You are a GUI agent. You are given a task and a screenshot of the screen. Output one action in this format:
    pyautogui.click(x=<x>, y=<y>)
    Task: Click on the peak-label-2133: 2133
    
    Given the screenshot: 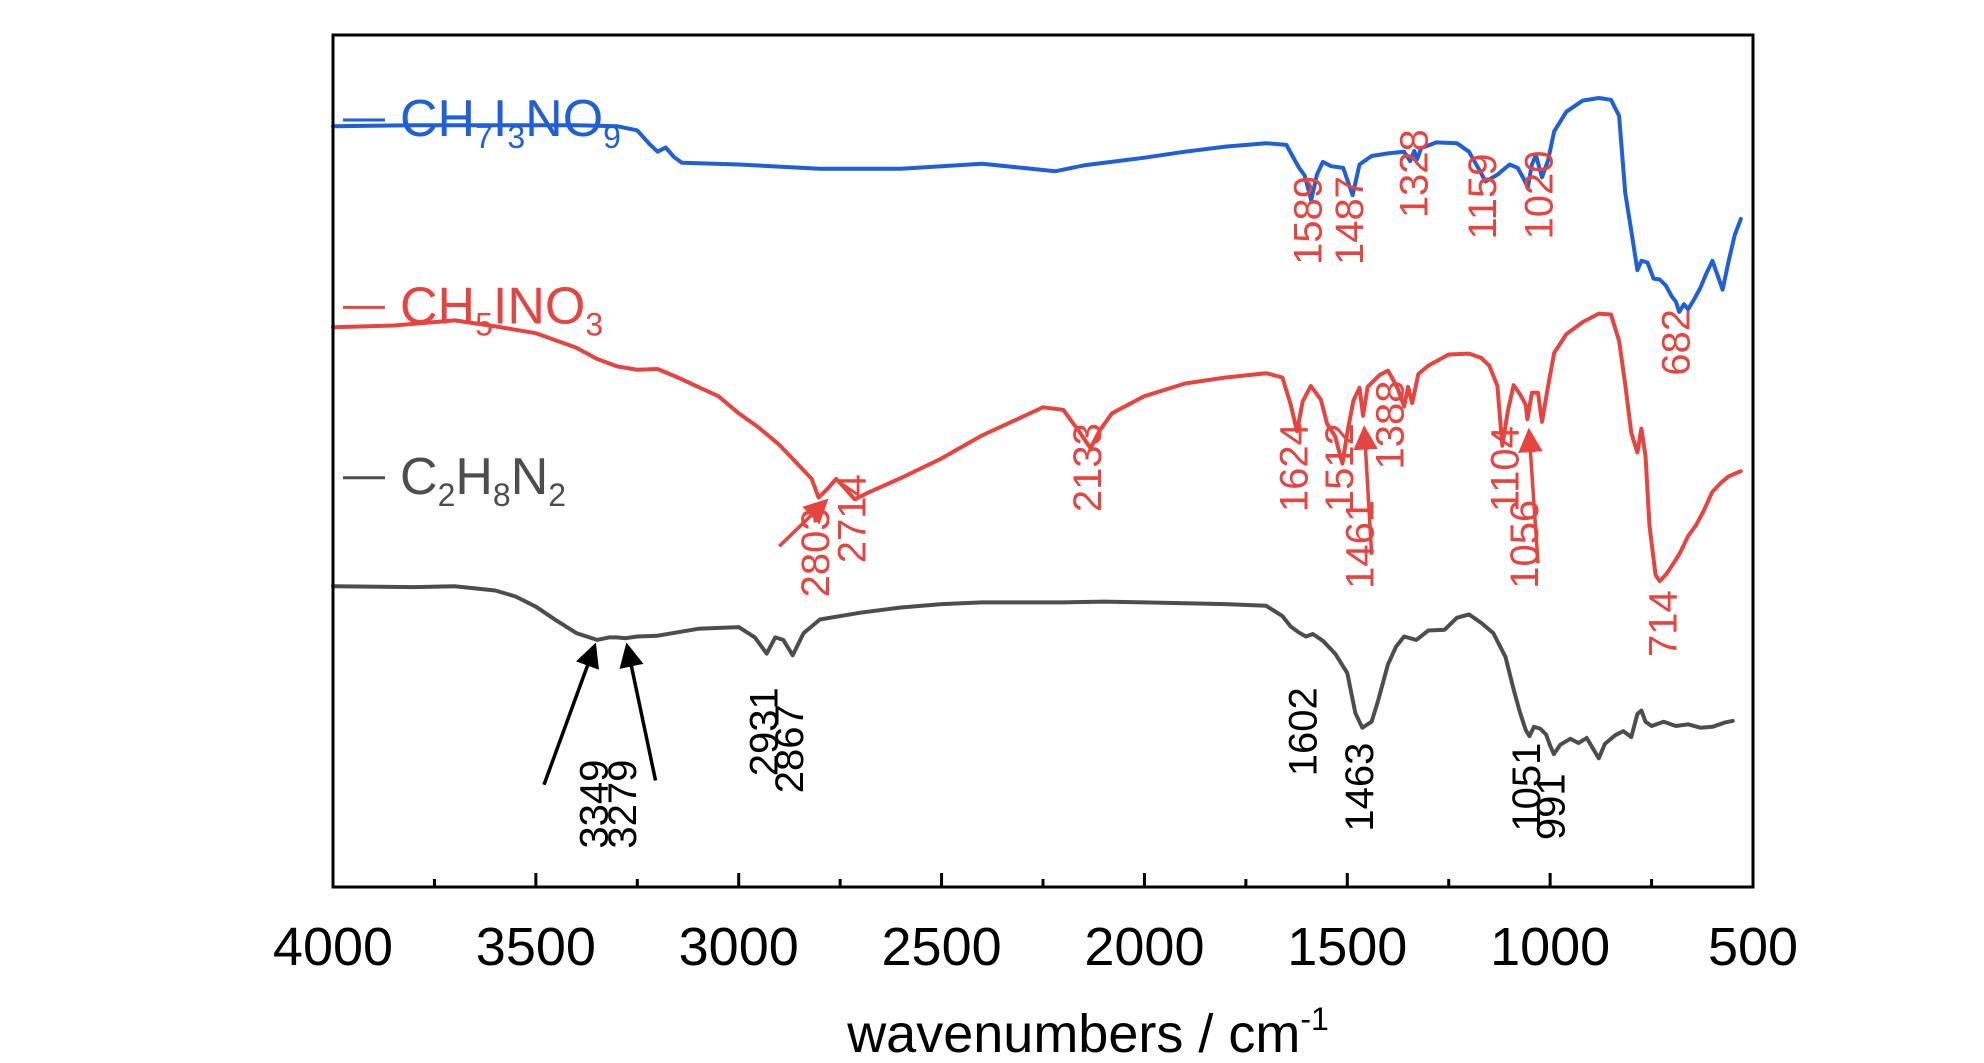 What is the action you would take?
    pyautogui.click(x=1088, y=467)
    